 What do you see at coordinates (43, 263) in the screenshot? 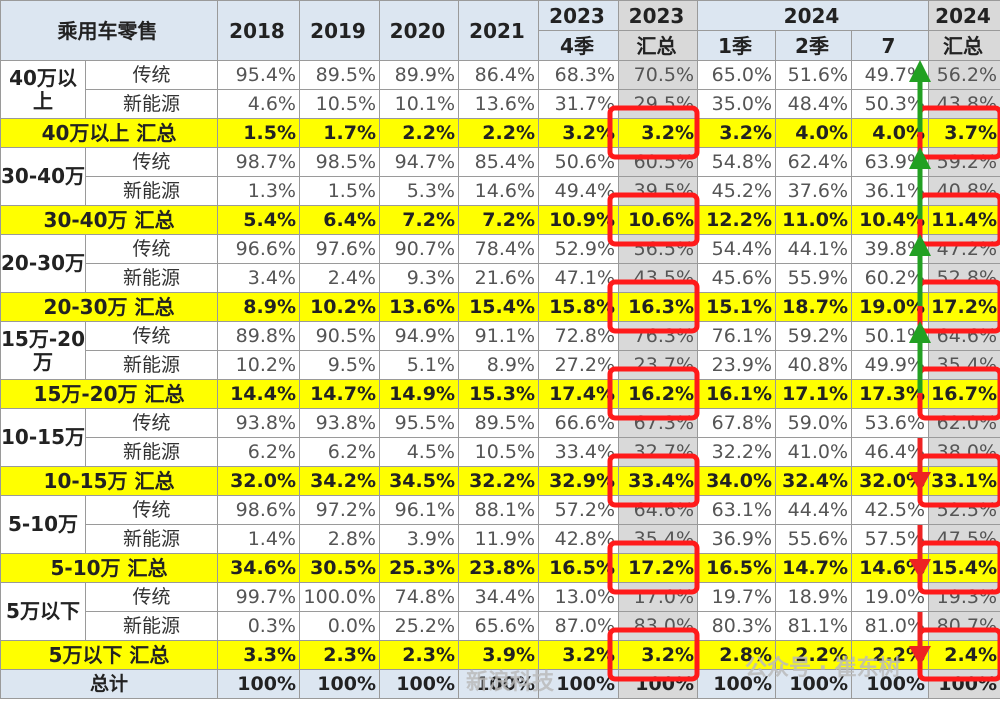
I see `group-label: 20-30万` at bounding box center [43, 263].